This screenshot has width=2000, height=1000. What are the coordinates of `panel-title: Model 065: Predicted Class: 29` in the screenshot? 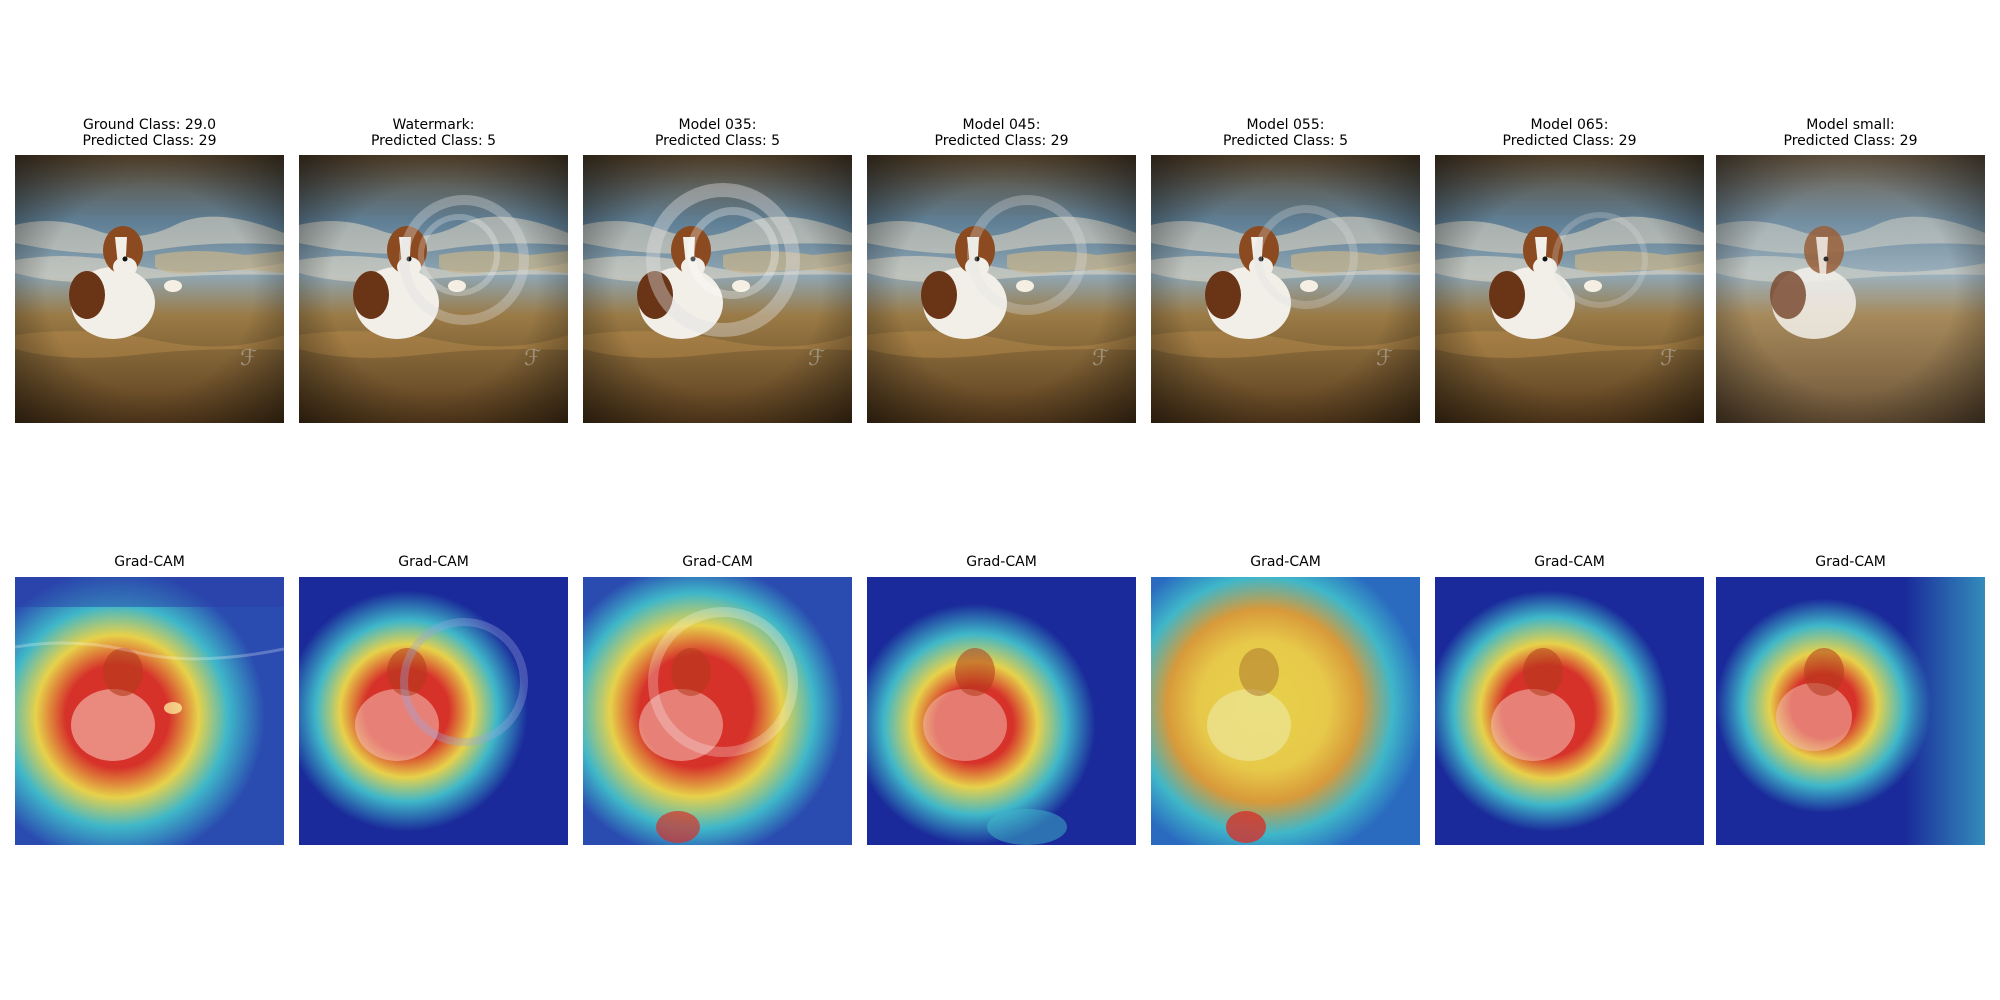 It's located at (1569, 133).